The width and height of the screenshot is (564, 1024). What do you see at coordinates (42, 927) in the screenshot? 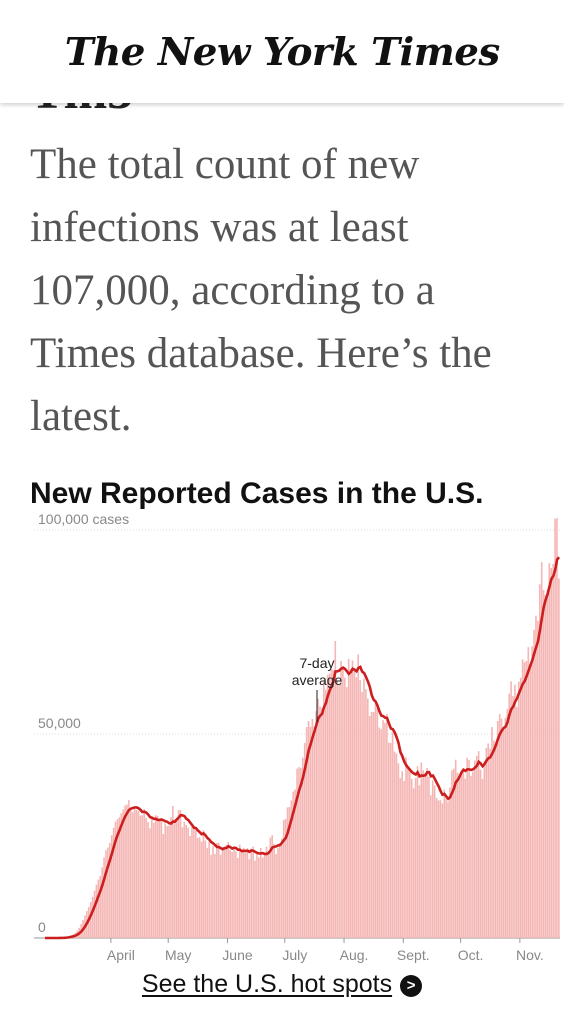
I see `y-tick-label: 0` at bounding box center [42, 927].